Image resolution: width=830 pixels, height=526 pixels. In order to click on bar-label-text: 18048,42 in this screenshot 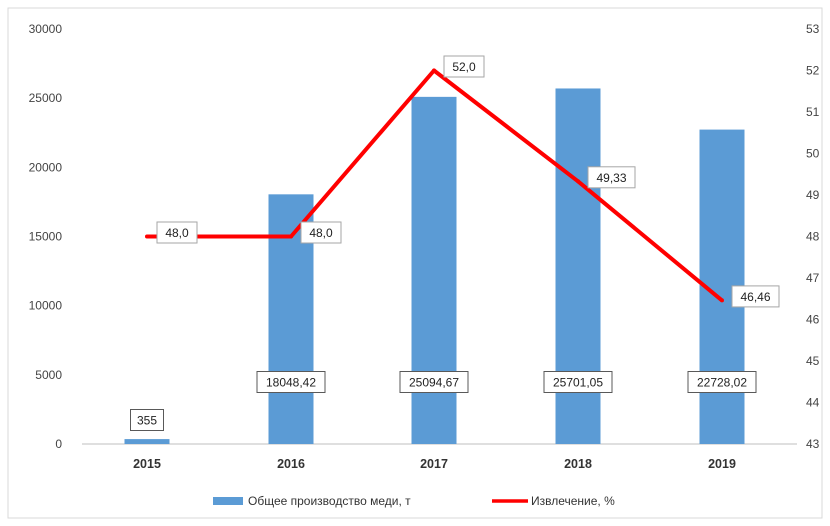, I will do `click(291, 383)`.